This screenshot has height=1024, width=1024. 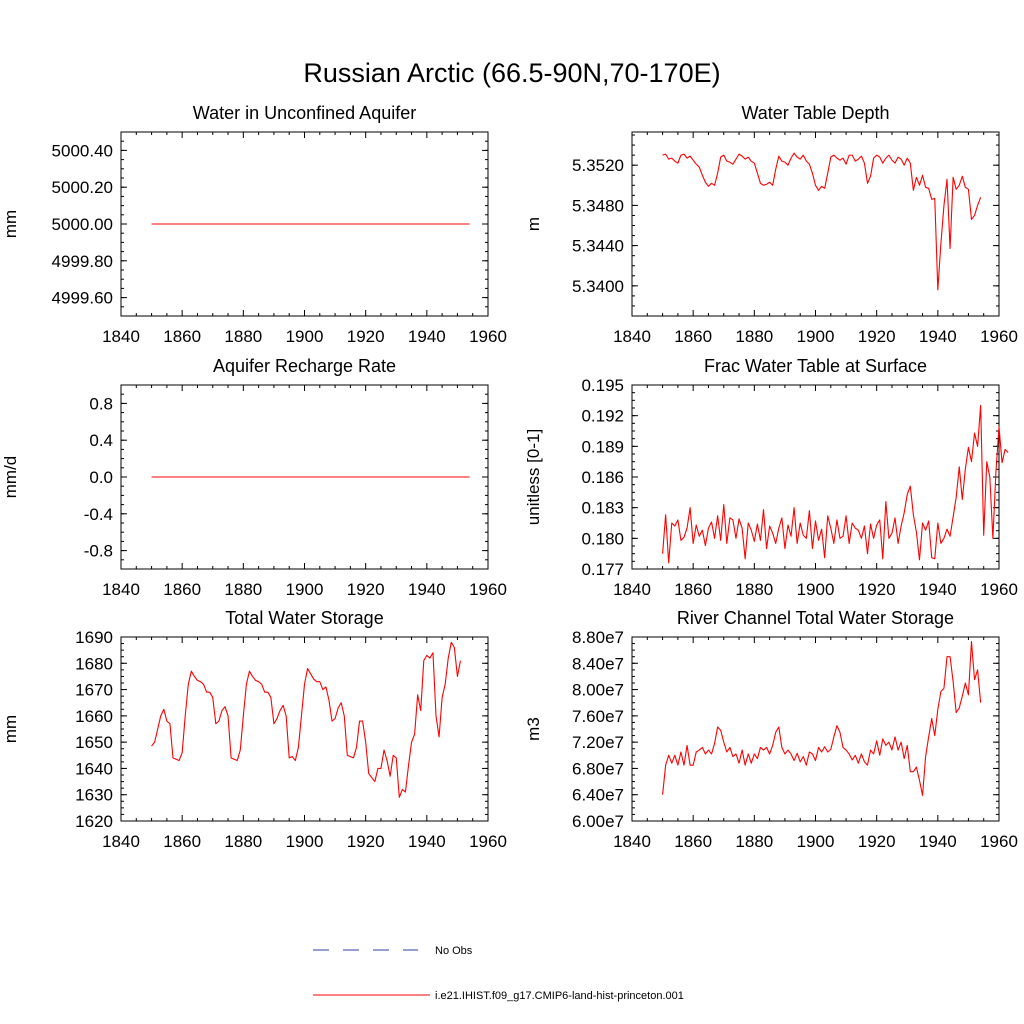 What do you see at coordinates (602, 416) in the screenshot?
I see `y-tick-label: 0.192` at bounding box center [602, 416].